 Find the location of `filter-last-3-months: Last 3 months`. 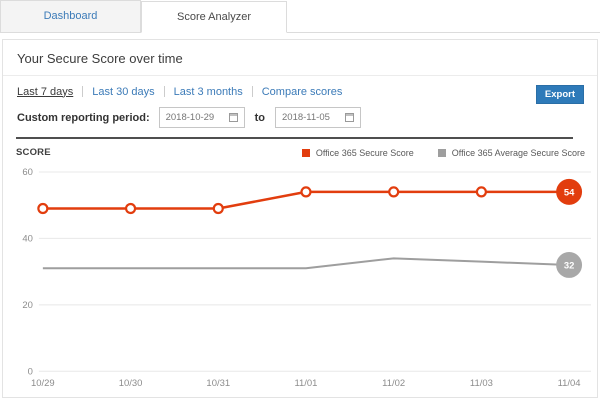

filter-last-3-months: Last 3 months is located at coordinates (208, 91).